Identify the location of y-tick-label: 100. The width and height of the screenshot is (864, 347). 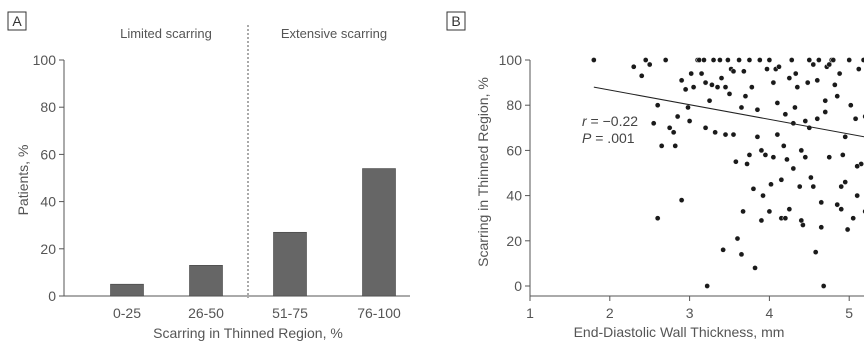
(45, 60).